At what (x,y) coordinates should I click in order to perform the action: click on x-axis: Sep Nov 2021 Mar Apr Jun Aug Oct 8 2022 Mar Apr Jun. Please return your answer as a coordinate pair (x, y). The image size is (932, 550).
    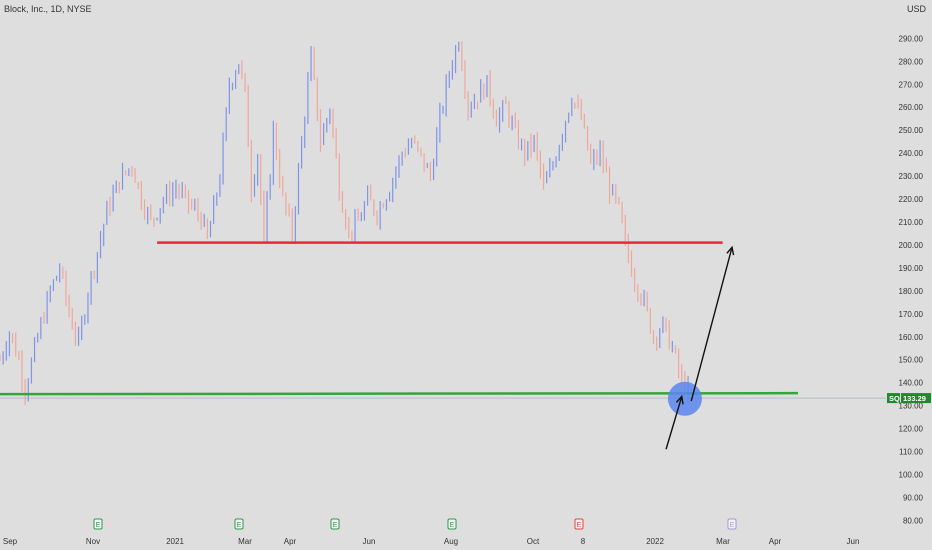
    Looking at the image, I should click on (431, 541).